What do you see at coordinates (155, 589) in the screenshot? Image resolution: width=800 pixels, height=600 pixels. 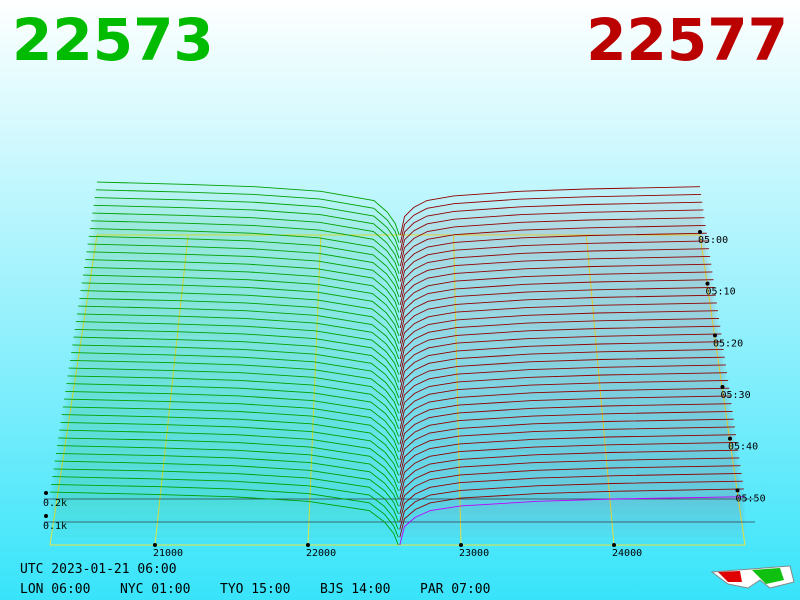 I see `clock: NYC 01:00` at bounding box center [155, 589].